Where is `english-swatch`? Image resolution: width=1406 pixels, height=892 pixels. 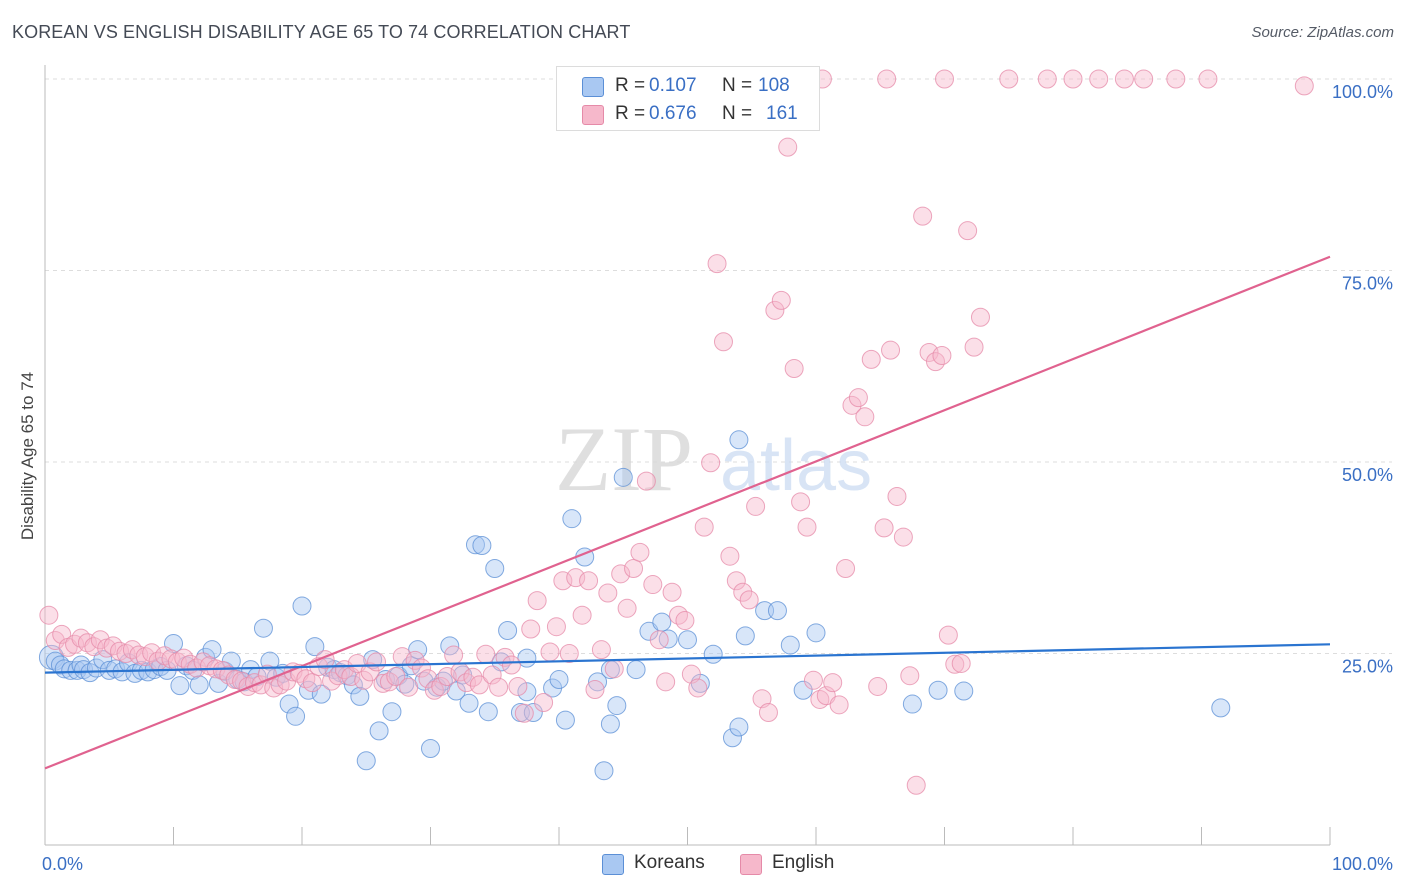 english-swatch is located at coordinates (593, 115).